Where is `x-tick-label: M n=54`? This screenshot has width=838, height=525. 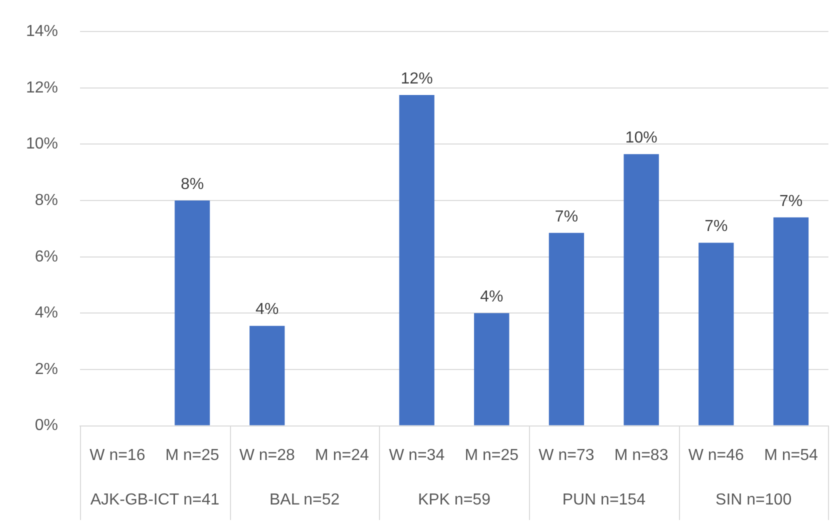
x-tick-label: M n=54 is located at coordinates (791, 455).